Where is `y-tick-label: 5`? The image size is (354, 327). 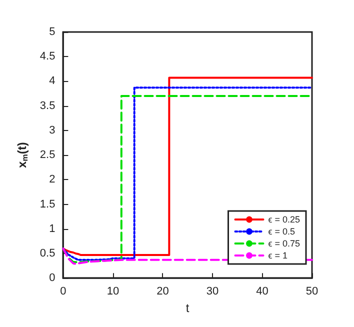
y-tick-label: 5 is located at coordinates (52, 32).